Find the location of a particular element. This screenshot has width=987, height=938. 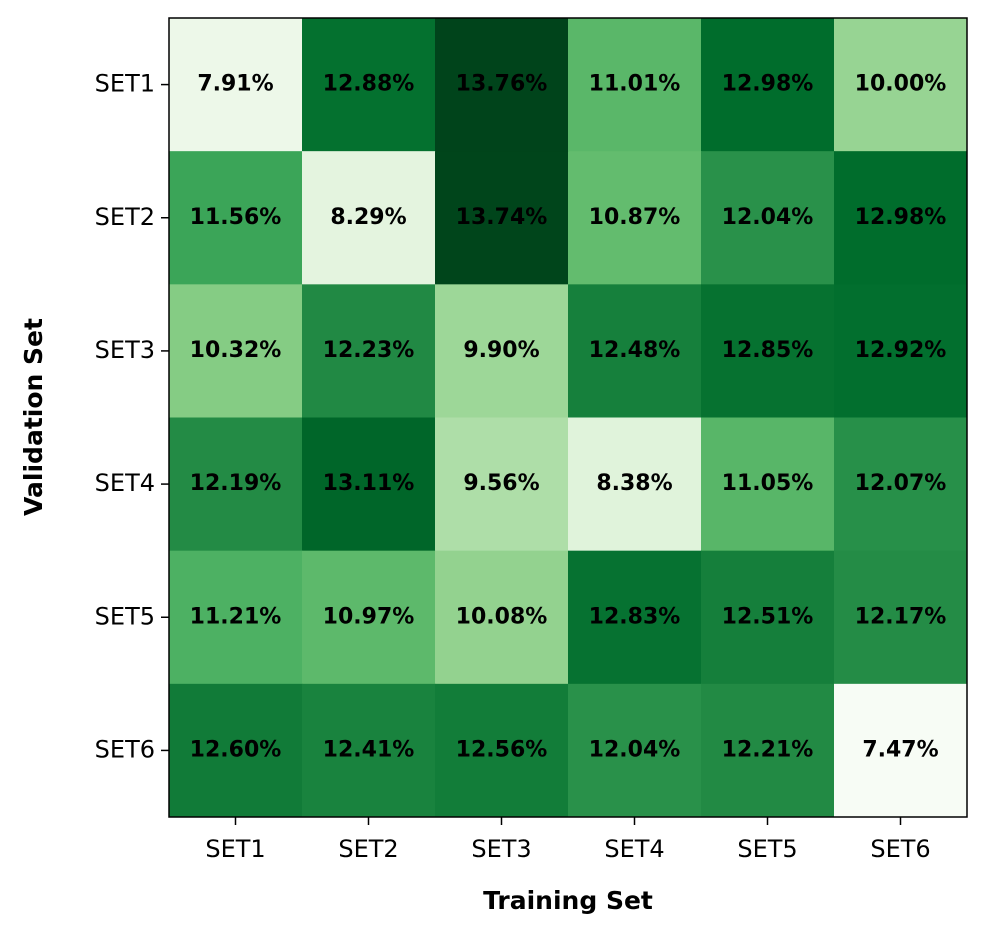

cell-label: 10.00% is located at coordinates (901, 84).